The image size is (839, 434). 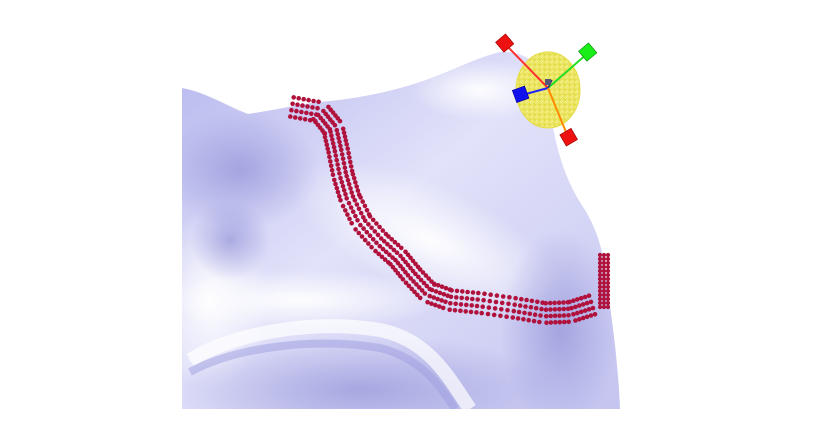 What do you see at coordinates (546, 90) in the screenshot?
I see `transform-gizmo` at bounding box center [546, 90].